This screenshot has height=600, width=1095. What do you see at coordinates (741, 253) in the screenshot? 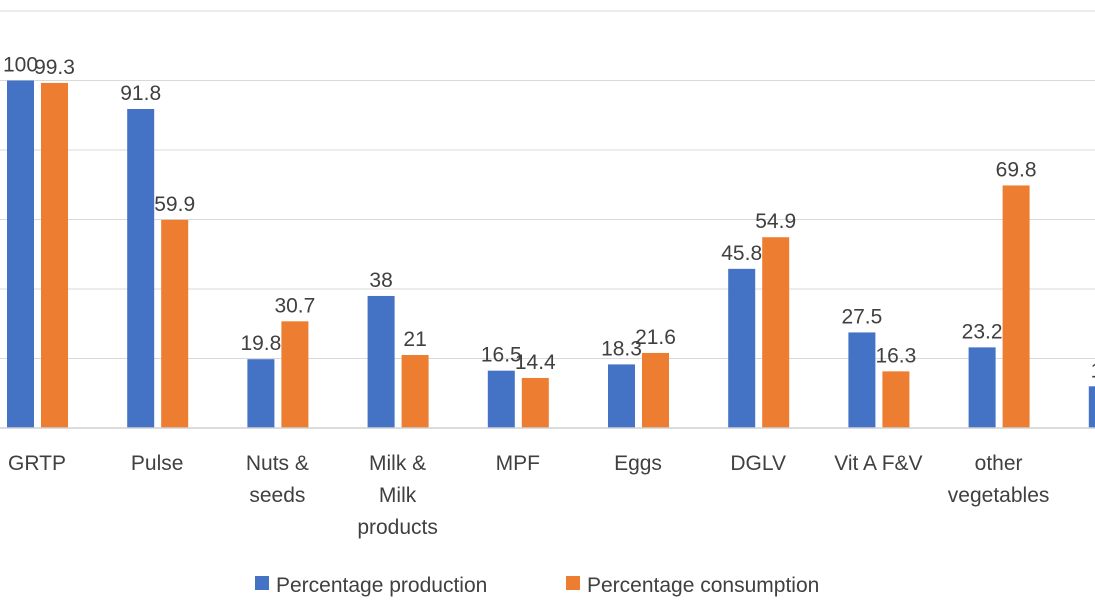
I see `data-label: 45.8` at bounding box center [741, 253].